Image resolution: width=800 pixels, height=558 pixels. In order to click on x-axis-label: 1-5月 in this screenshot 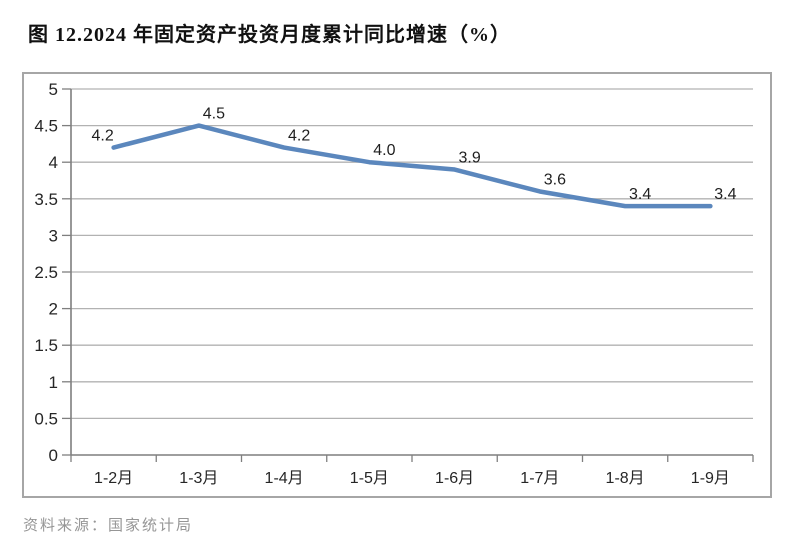, I will do `click(369, 478)`.